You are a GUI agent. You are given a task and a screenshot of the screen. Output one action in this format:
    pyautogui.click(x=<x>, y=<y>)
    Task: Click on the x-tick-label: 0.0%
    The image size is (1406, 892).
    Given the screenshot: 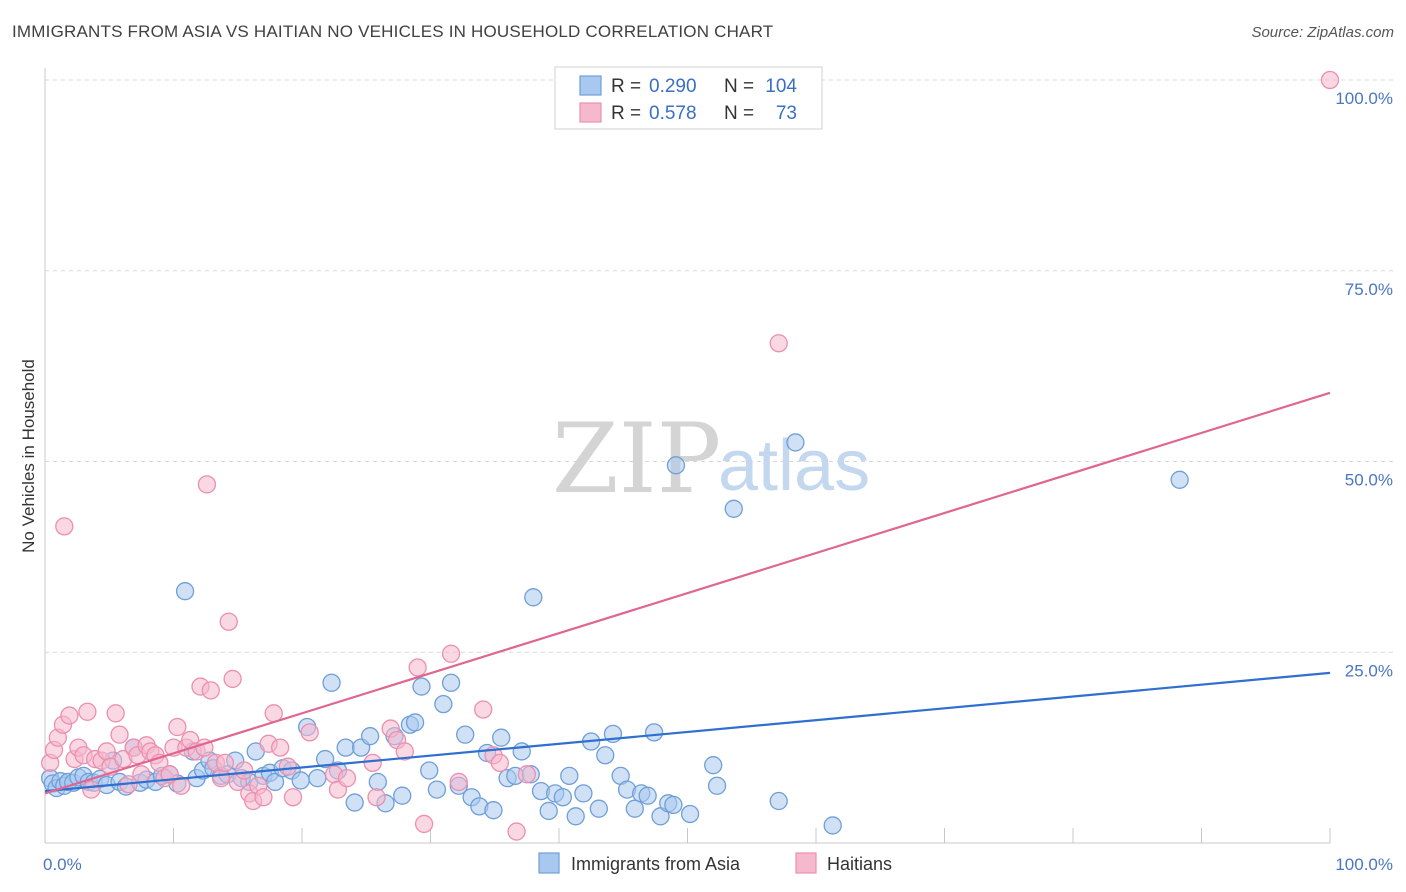 What is the action you would take?
    pyautogui.click(x=62, y=864)
    